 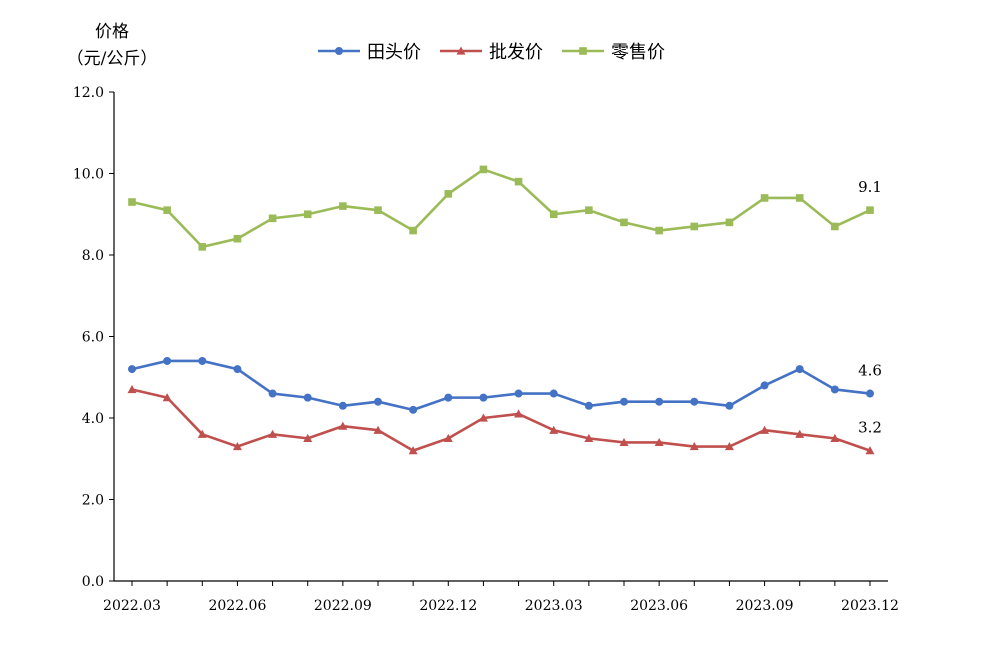 I want to click on legend-label: 田头价, so click(x=394, y=52).